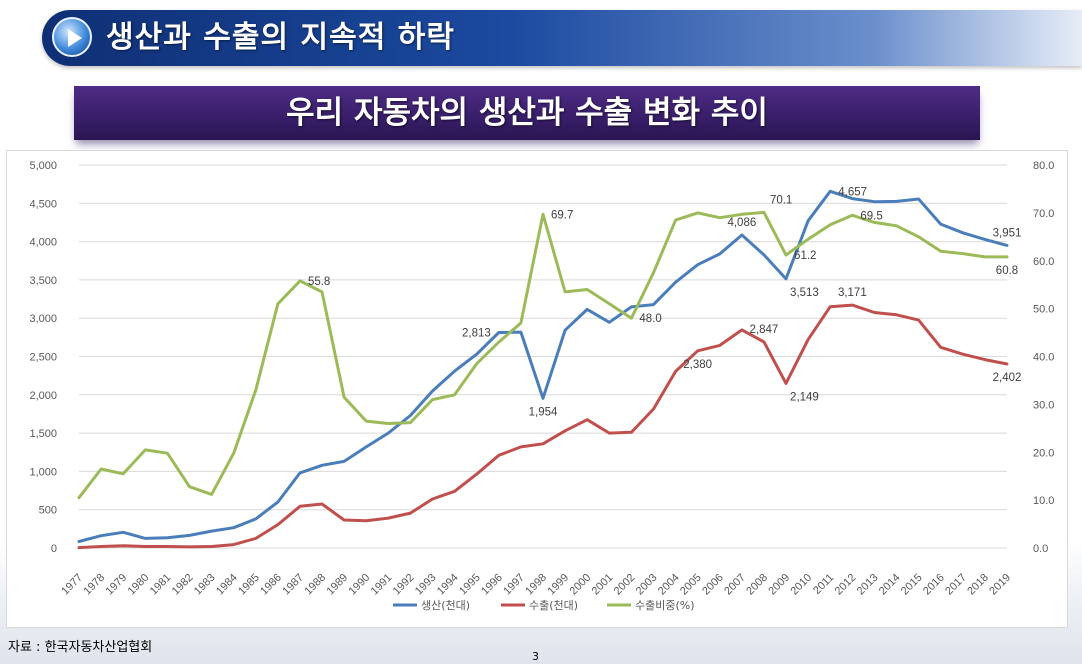  What do you see at coordinates (445, 605) in the screenshot?
I see `legend-label-production: 생산(천대)` at bounding box center [445, 605].